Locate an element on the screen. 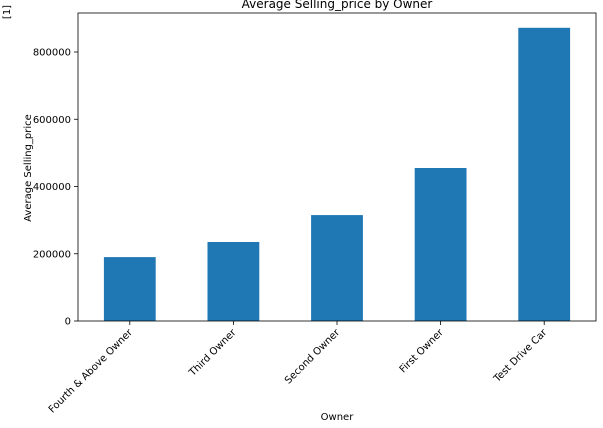 The height and width of the screenshot is (428, 603). x-tick-label: Second Owner is located at coordinates (313, 357).